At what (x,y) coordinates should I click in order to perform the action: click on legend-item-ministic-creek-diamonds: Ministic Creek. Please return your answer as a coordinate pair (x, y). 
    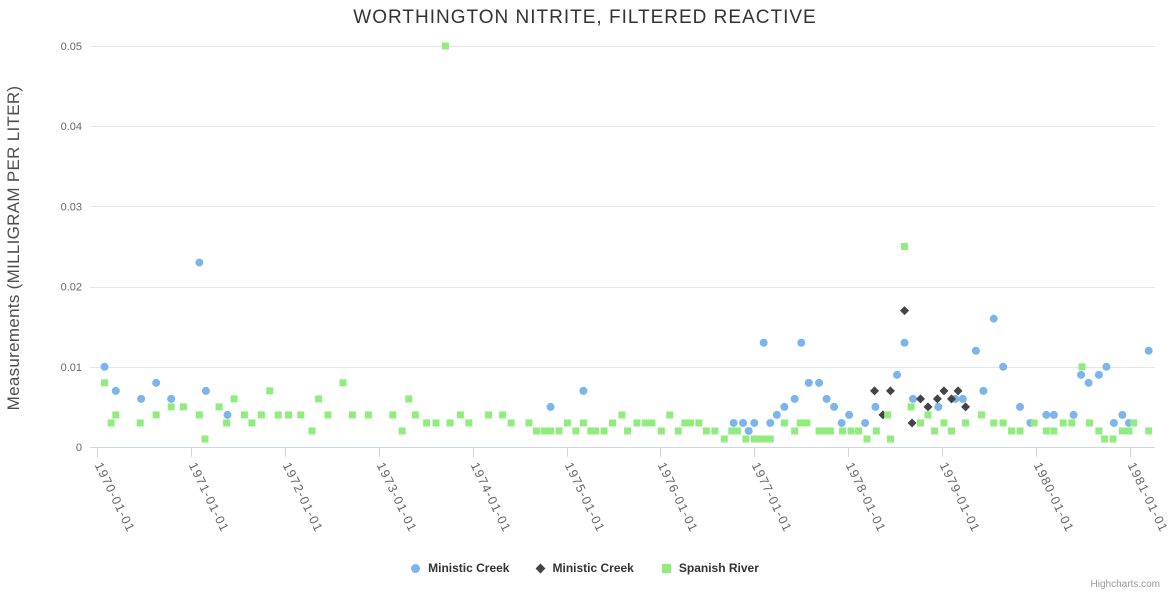
    Looking at the image, I should click on (585, 568).